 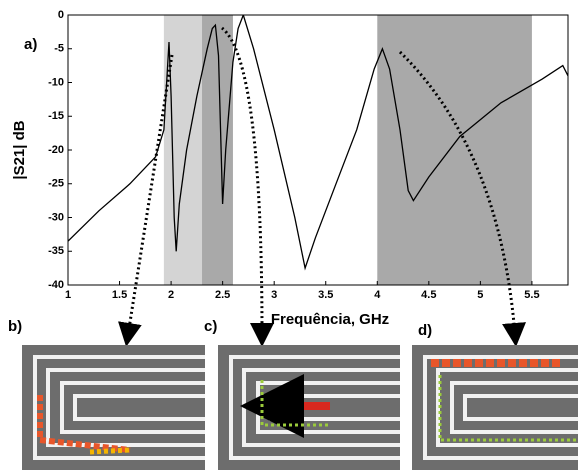 What do you see at coordinates (274, 295) in the screenshot?
I see `x-tick-label: 3` at bounding box center [274, 295].